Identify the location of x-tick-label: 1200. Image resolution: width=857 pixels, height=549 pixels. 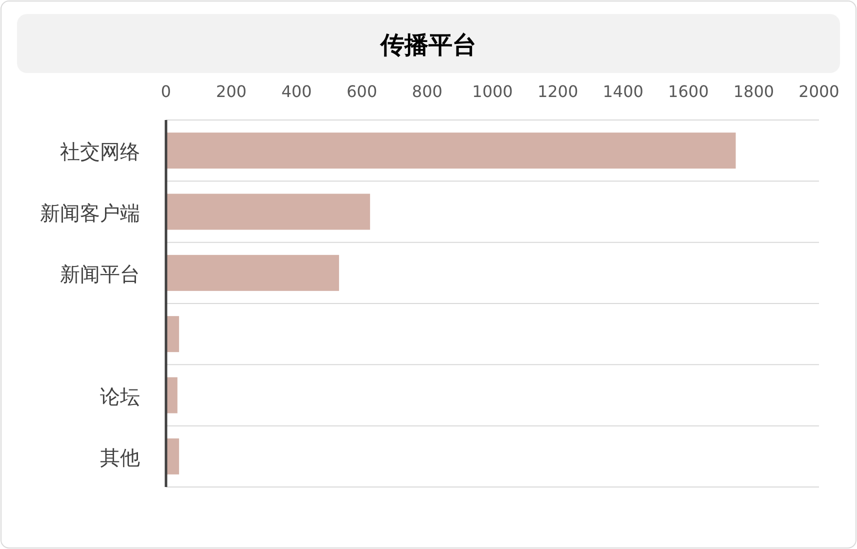
(557, 91).